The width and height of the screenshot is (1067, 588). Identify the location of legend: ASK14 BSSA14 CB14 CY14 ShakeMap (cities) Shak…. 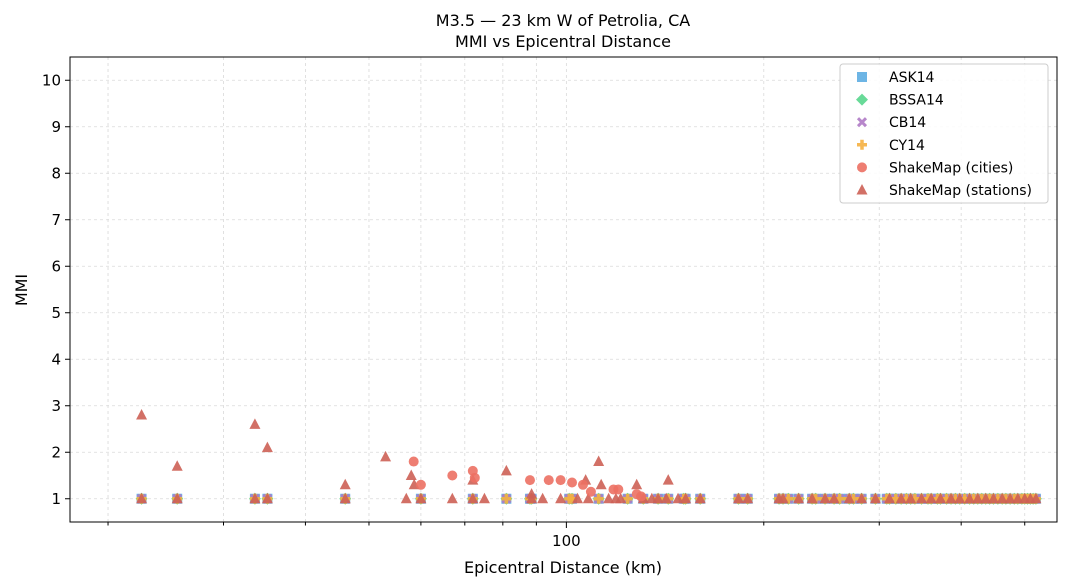
(944, 133).